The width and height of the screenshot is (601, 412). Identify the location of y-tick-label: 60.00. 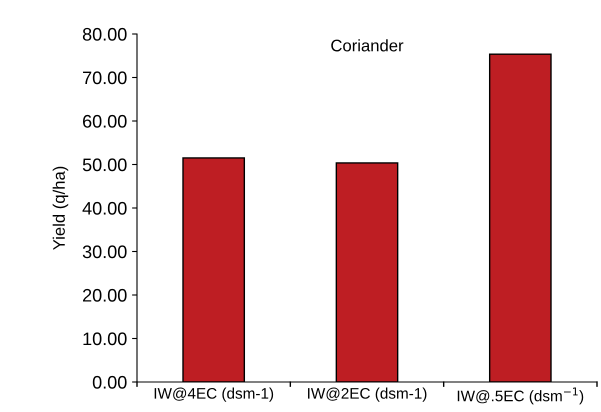
(105, 121).